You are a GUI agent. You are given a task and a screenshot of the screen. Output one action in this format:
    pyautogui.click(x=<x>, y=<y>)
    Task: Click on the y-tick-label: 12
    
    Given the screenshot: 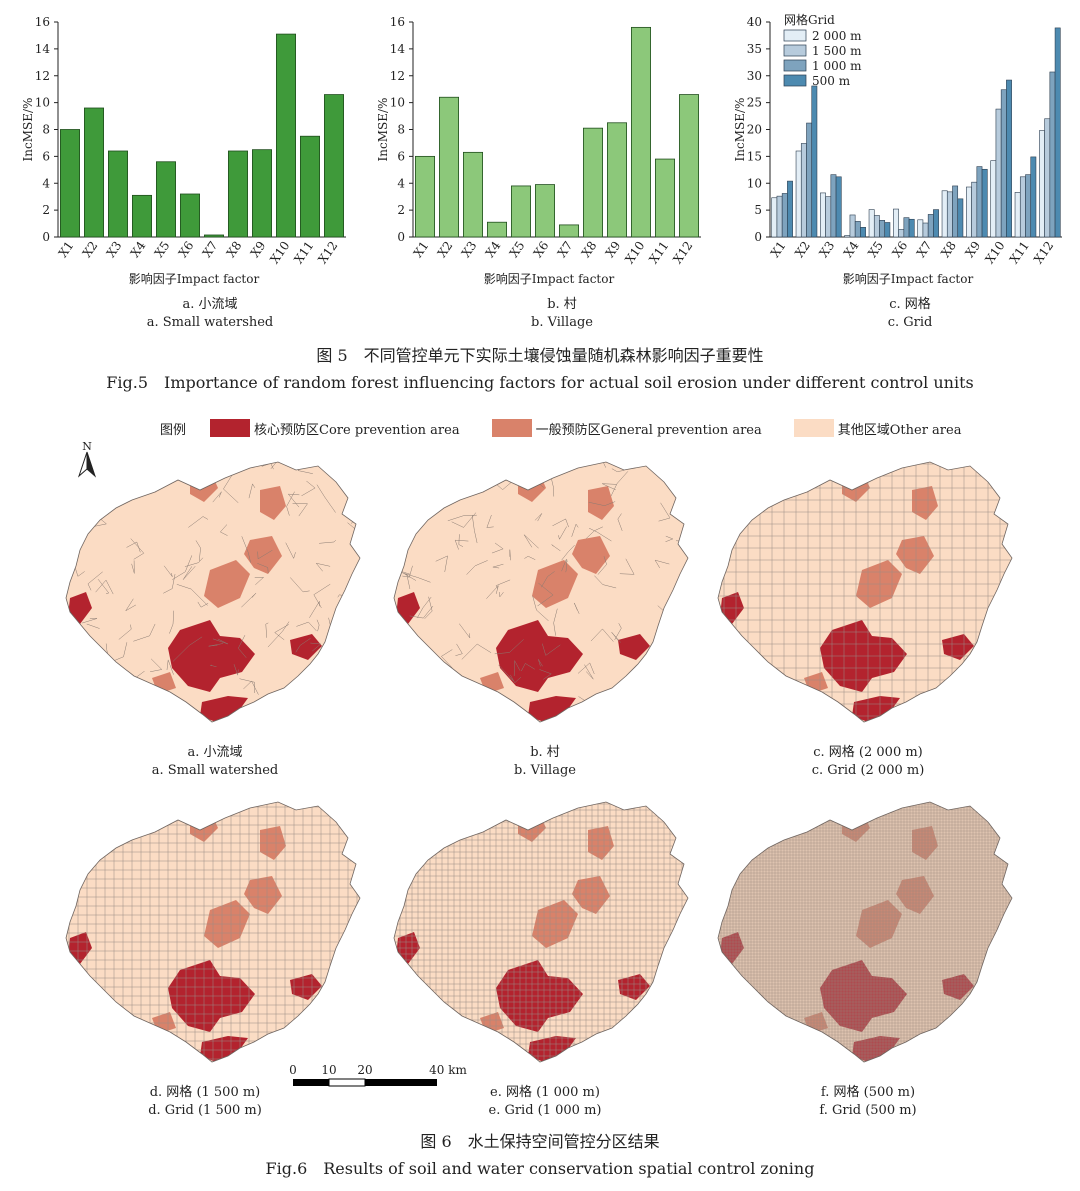 What is the action you would take?
    pyautogui.click(x=42, y=76)
    